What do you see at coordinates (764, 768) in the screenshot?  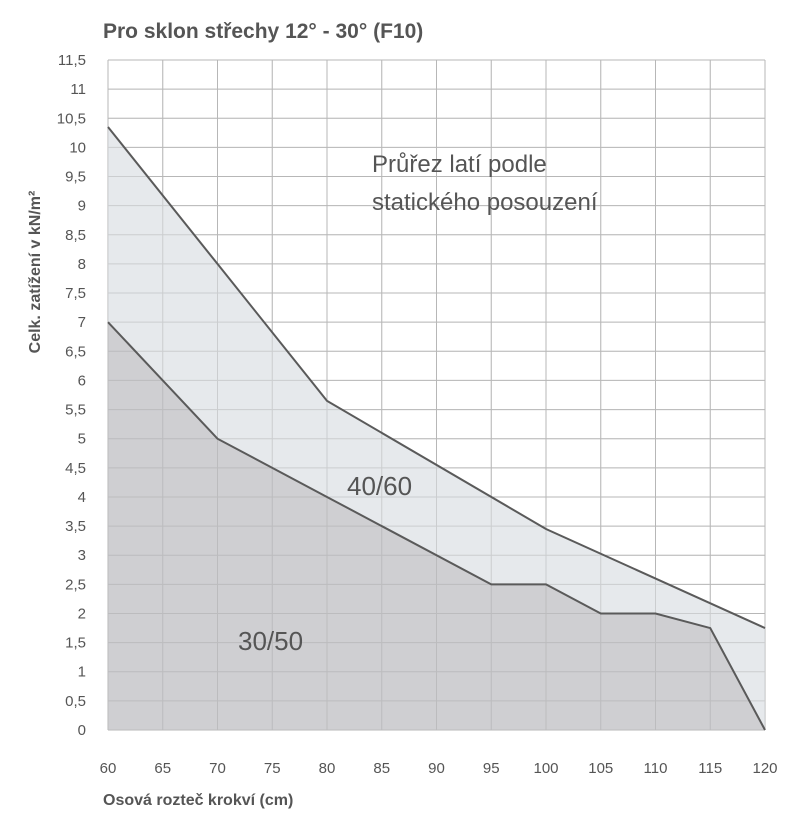 I see `x-tick-label: 120` at bounding box center [764, 768].